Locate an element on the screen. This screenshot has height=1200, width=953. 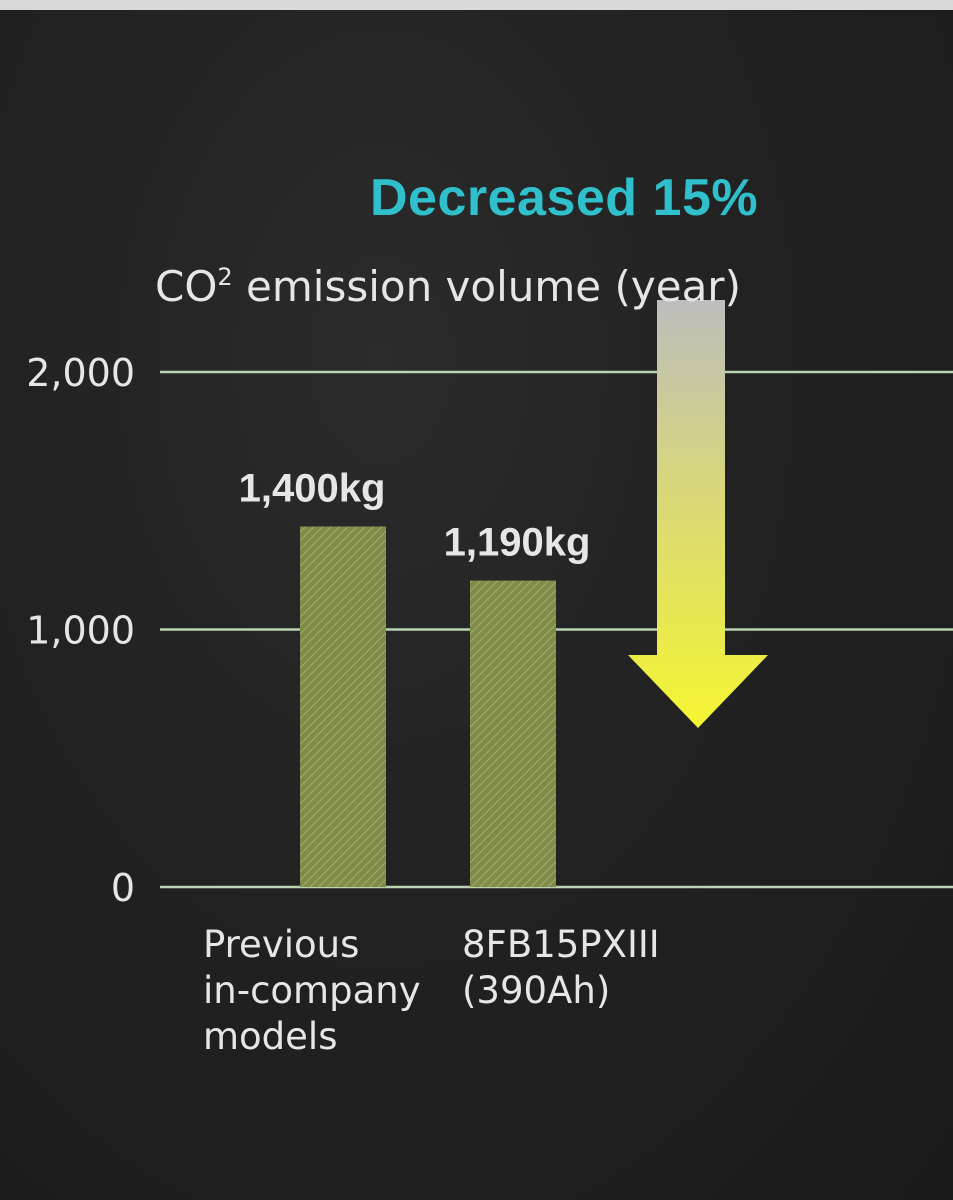
y-tick-label: 2,000 is located at coordinates (80, 373).